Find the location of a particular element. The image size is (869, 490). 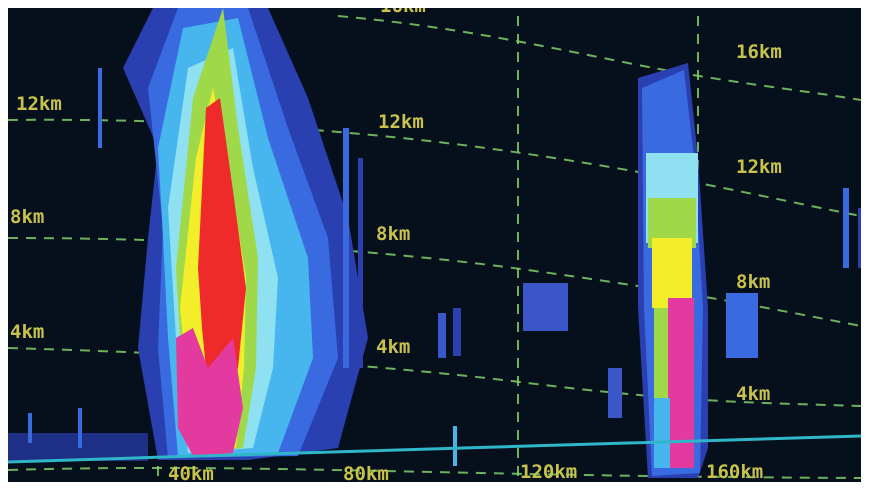

height-label-right-8km: 8km is located at coordinates (753, 282).